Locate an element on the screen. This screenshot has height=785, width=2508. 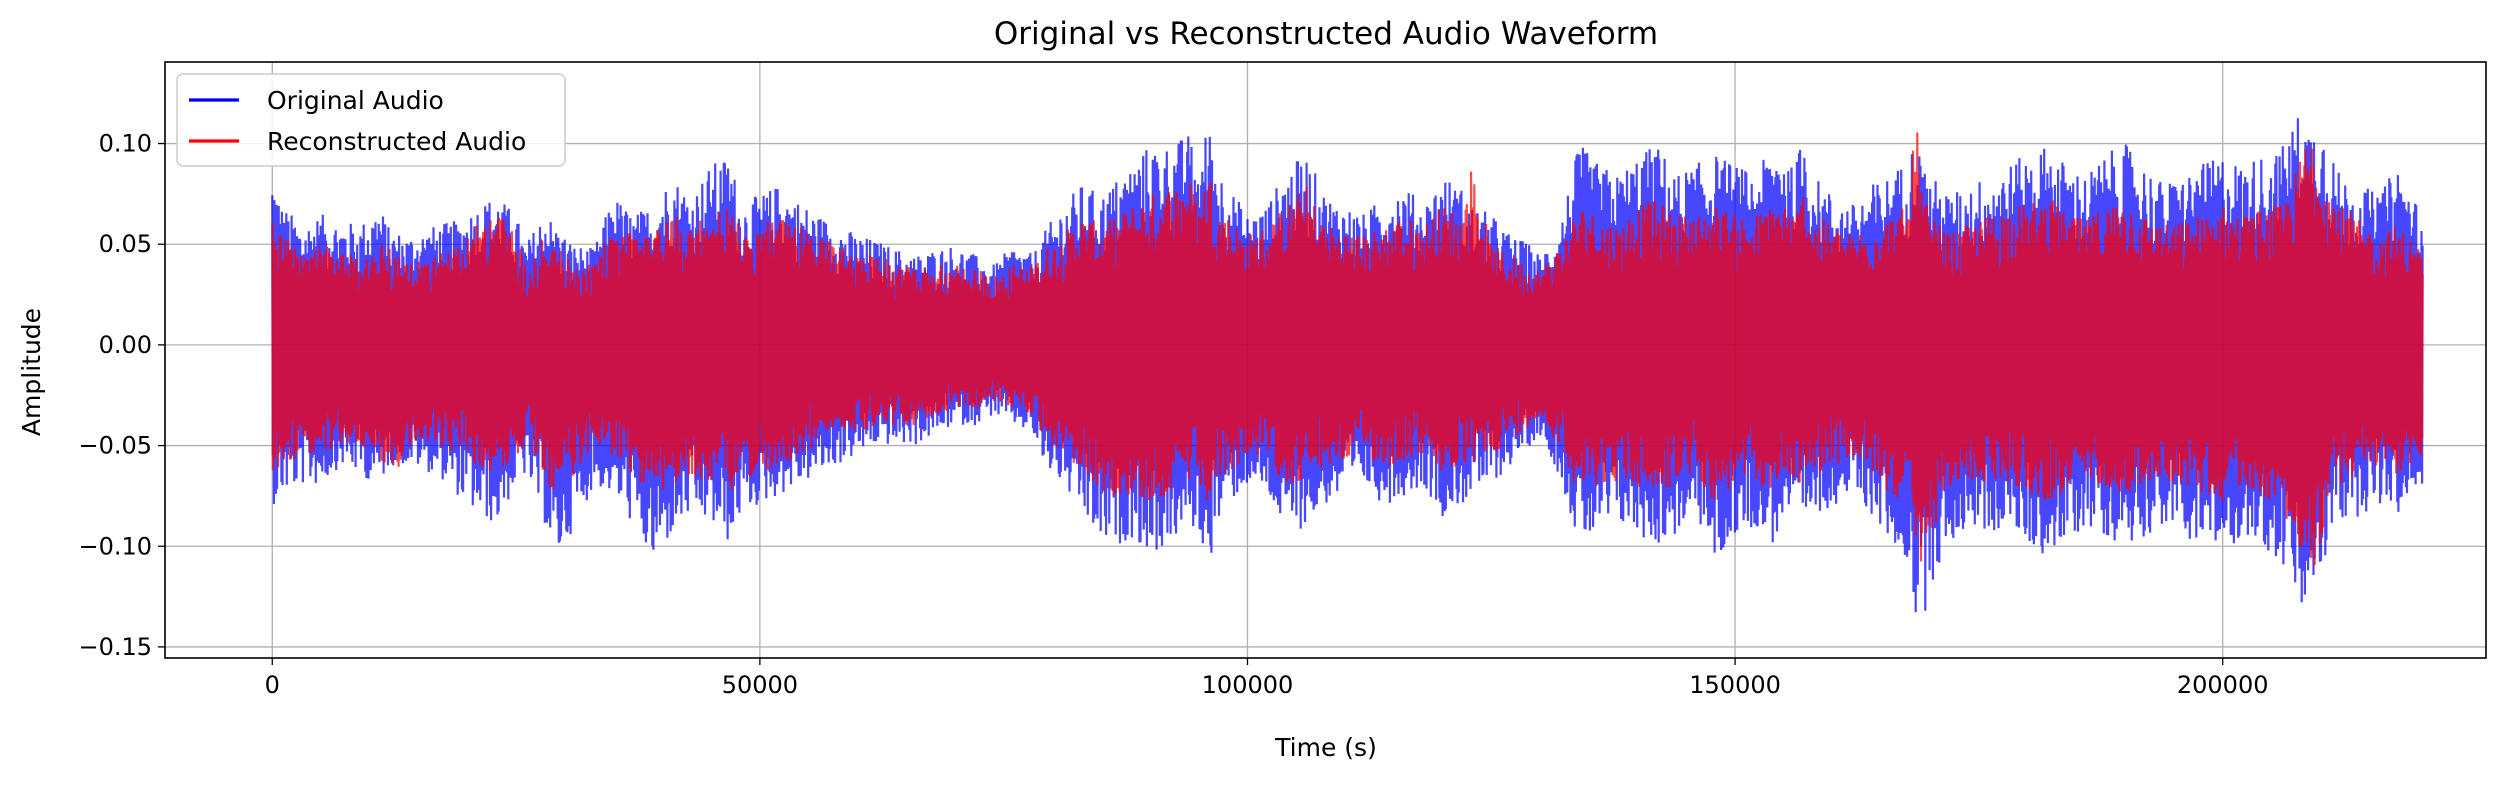
x-tick-label-1: 50000 is located at coordinates (760, 685).